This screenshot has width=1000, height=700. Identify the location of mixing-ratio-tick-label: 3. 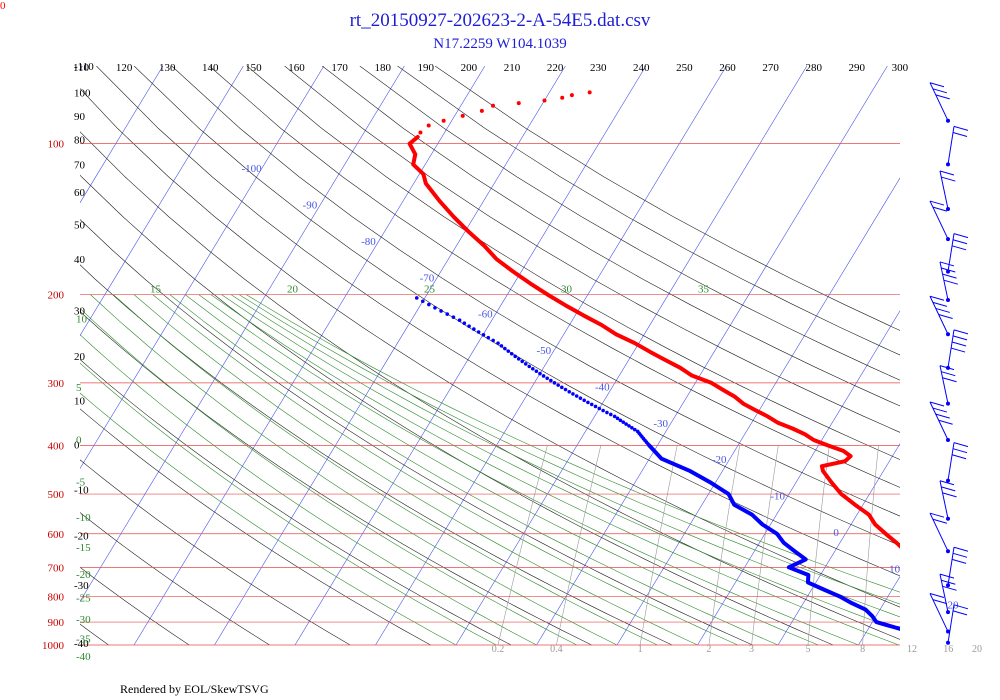
(751, 649).